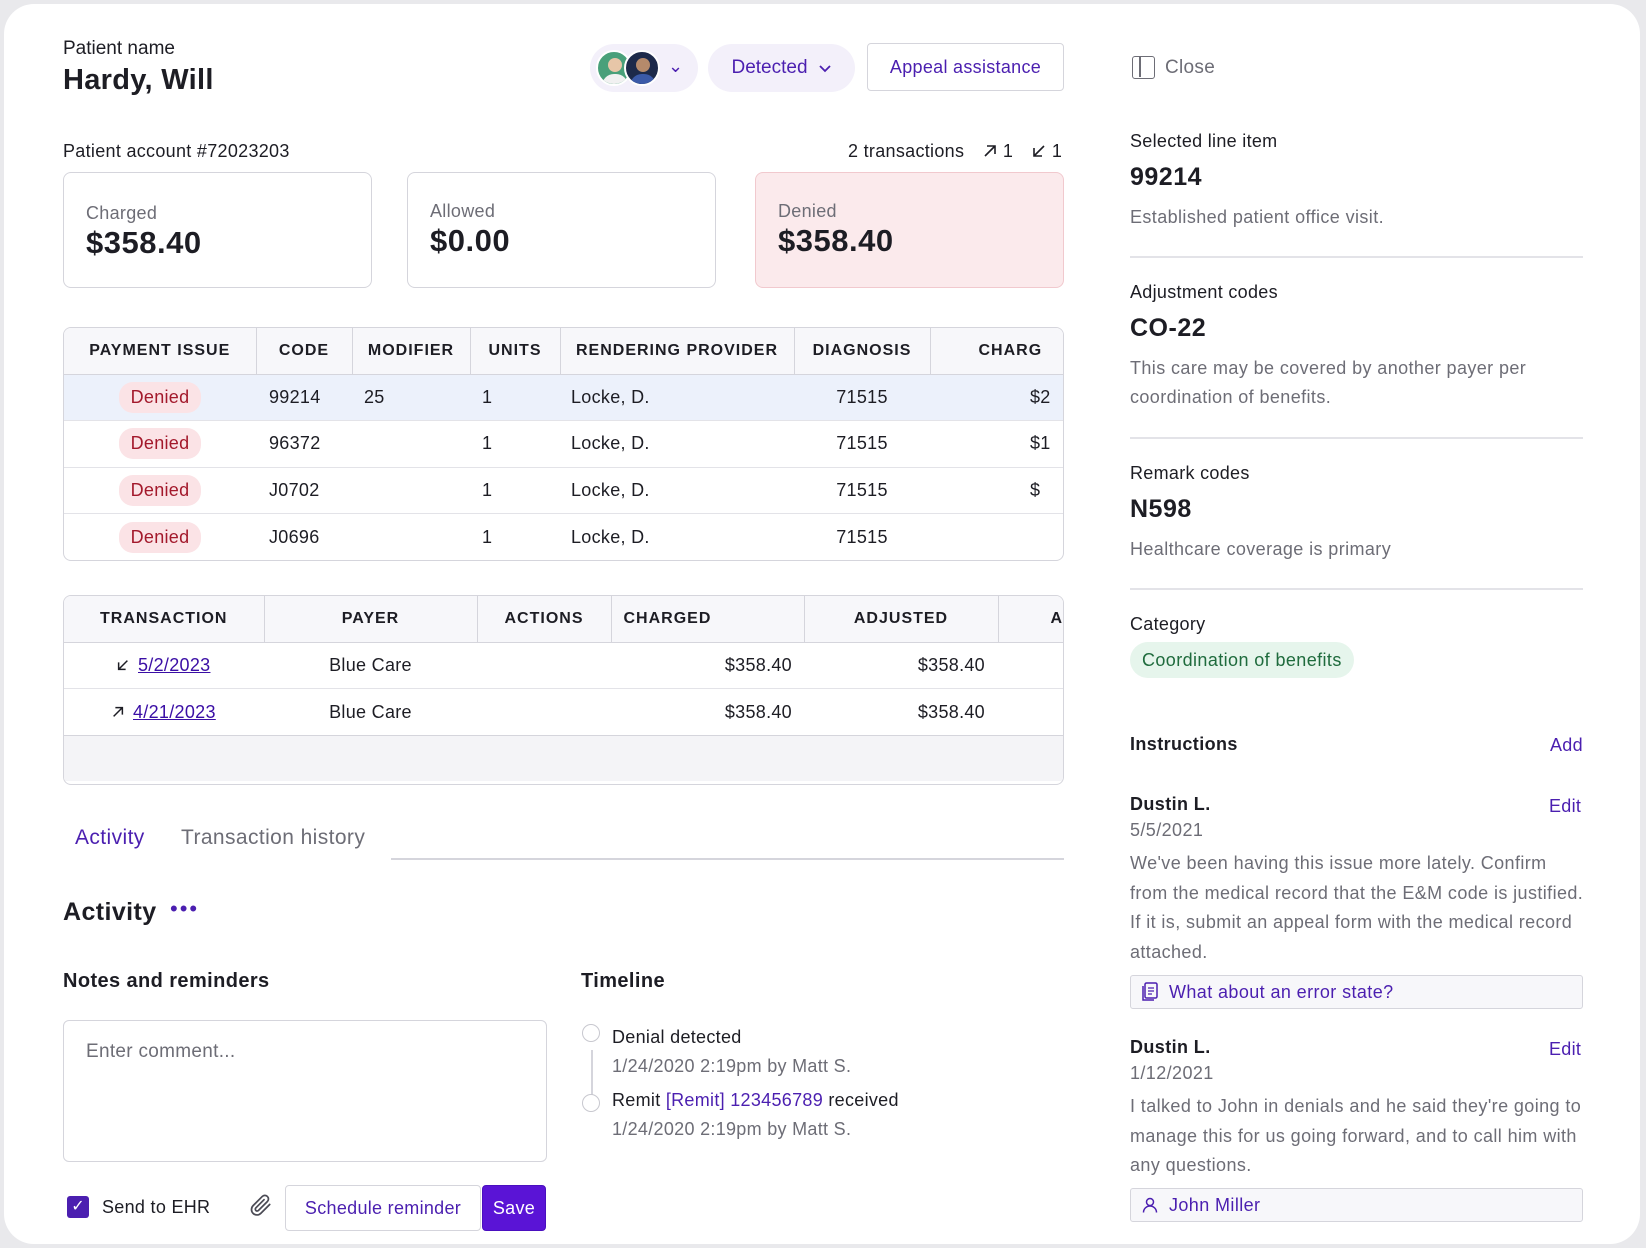 This screenshot has width=1646, height=1248. Describe the element at coordinates (515, 397) in the screenshot. I see `units-cell: 1` at that location.